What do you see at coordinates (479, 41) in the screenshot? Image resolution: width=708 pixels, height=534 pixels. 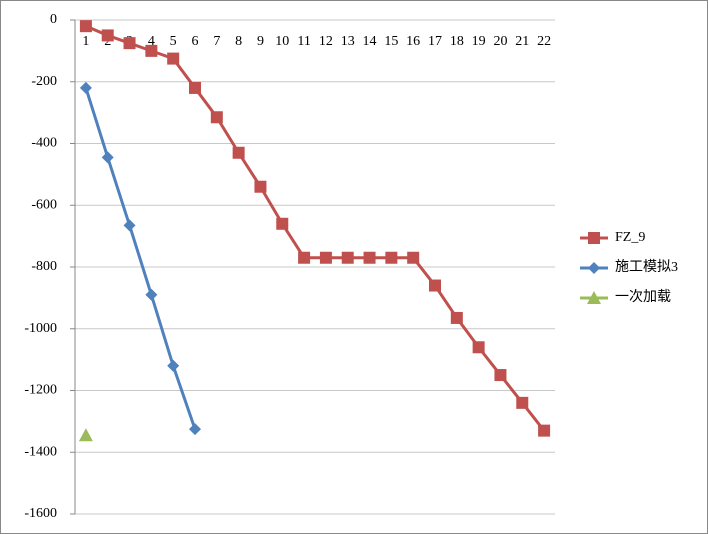 I see `x-tick-label: 19` at bounding box center [479, 41].